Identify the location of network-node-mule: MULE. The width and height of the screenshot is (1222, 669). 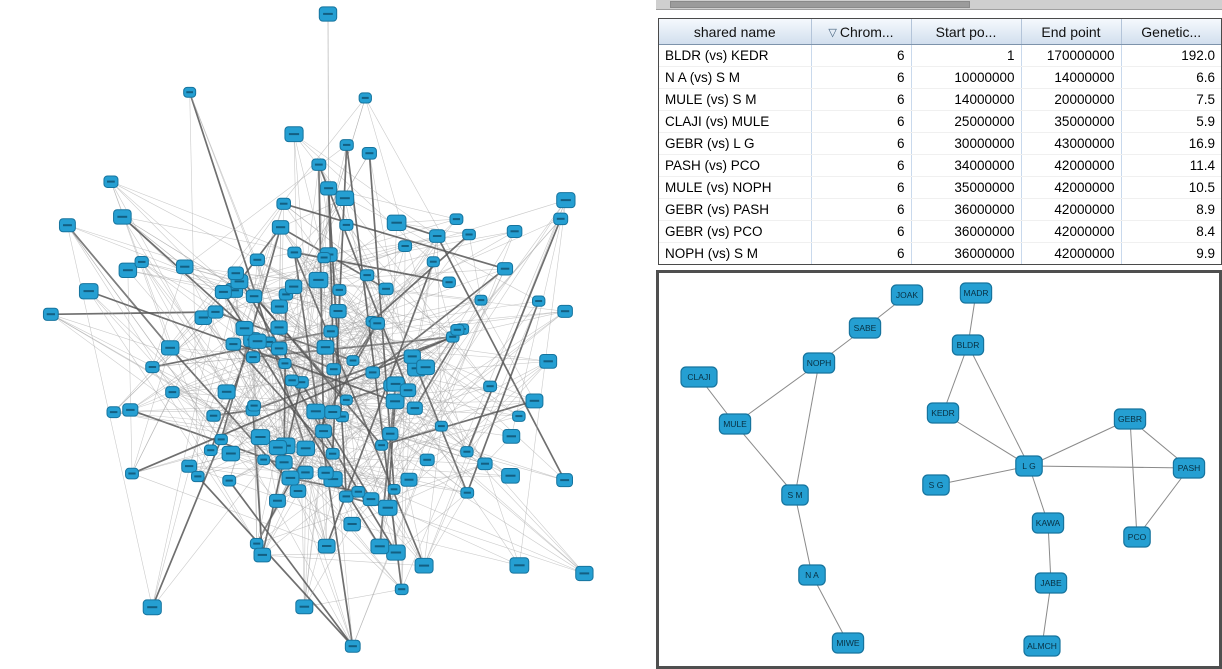
(735, 424).